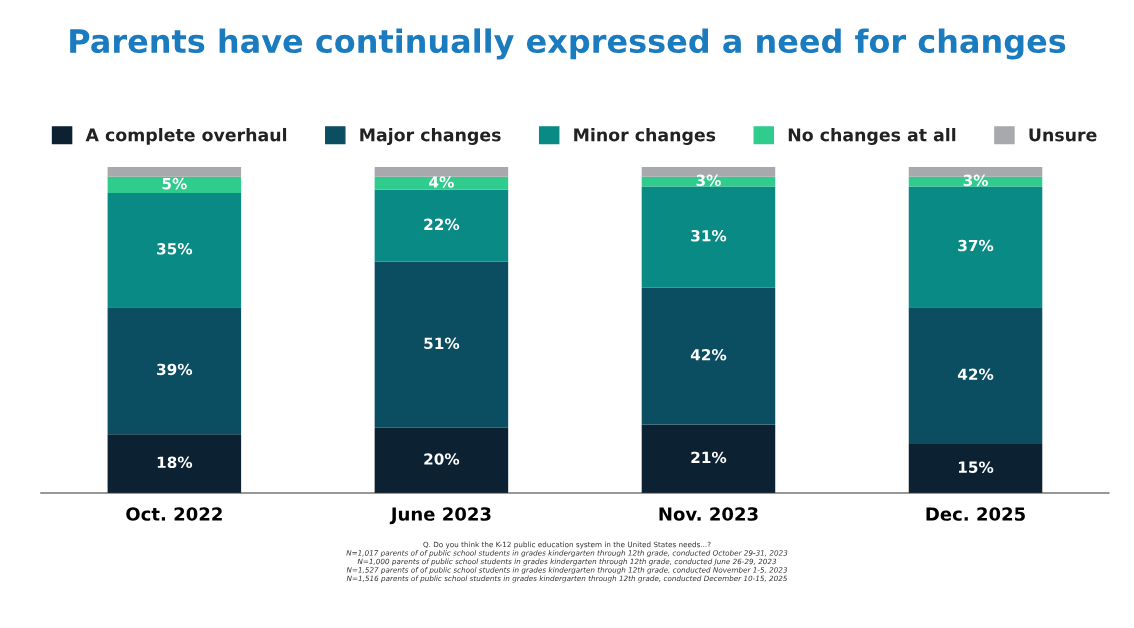 The width and height of the screenshot is (1134, 628). I want to click on data-label: 20%, so click(442, 459).